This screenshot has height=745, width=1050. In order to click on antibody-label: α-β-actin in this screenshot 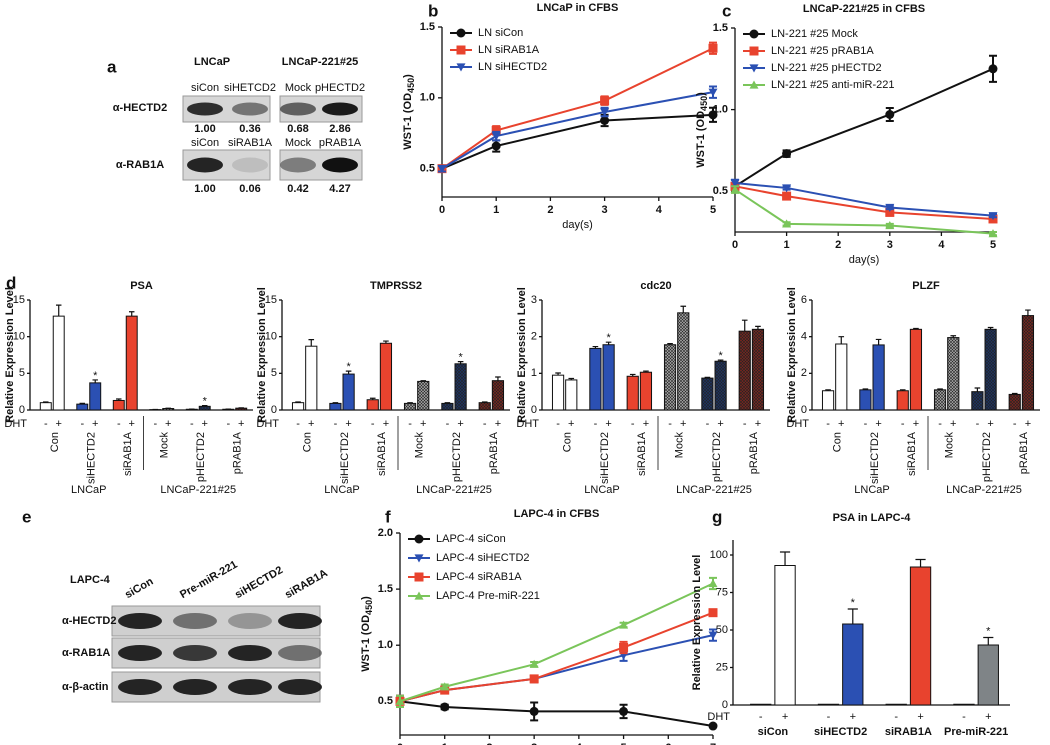, I will do `click(85, 687)`.